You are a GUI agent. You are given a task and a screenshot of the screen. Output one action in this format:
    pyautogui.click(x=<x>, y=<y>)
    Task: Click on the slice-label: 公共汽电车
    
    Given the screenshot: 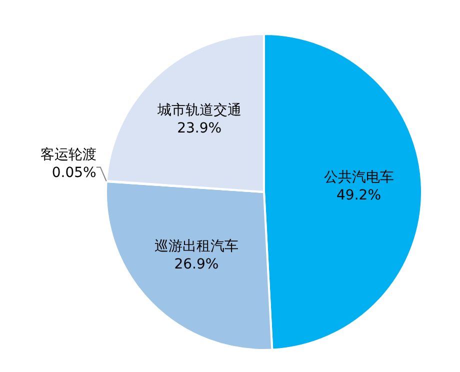 What is the action you would take?
    pyautogui.click(x=359, y=178)
    